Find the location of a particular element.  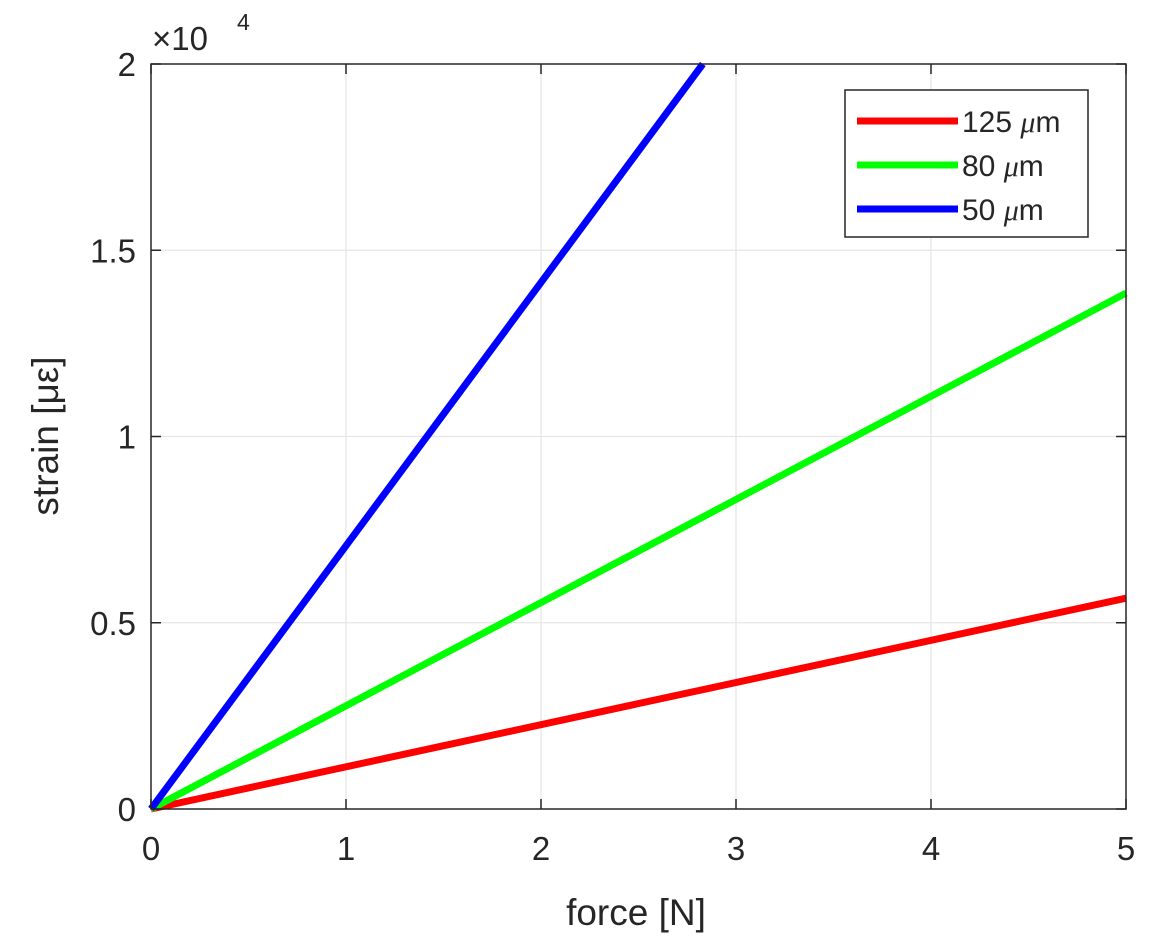

y-tick-label: 1.5 is located at coordinates (113, 250).